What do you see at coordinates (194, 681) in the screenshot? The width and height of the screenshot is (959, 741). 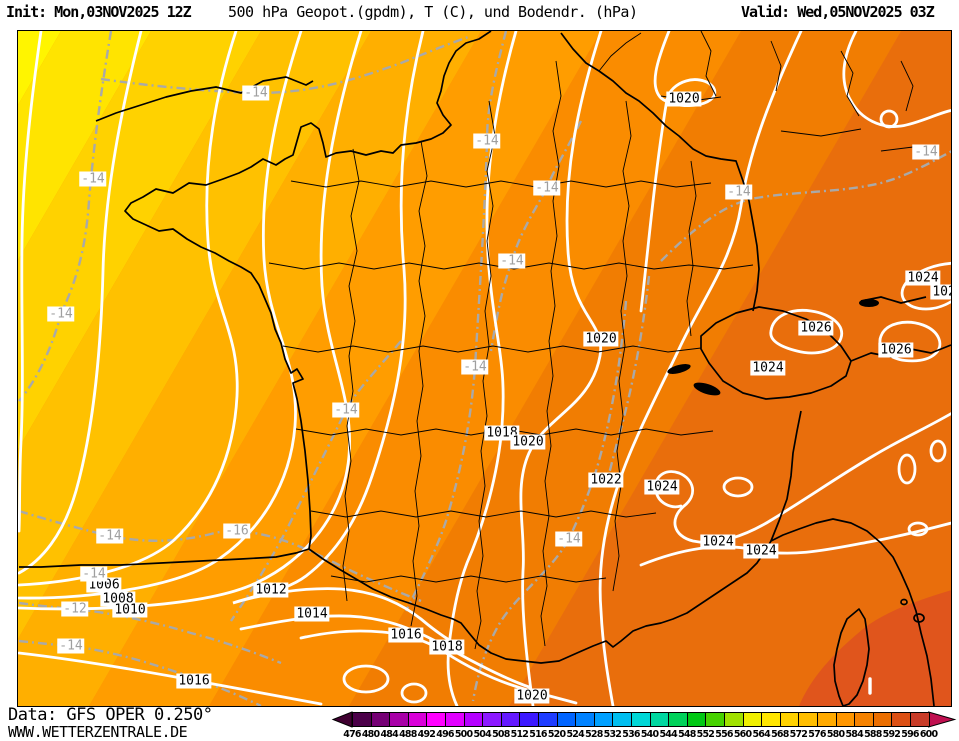 I see `pressure-contour-label: 1016` at bounding box center [194, 681].